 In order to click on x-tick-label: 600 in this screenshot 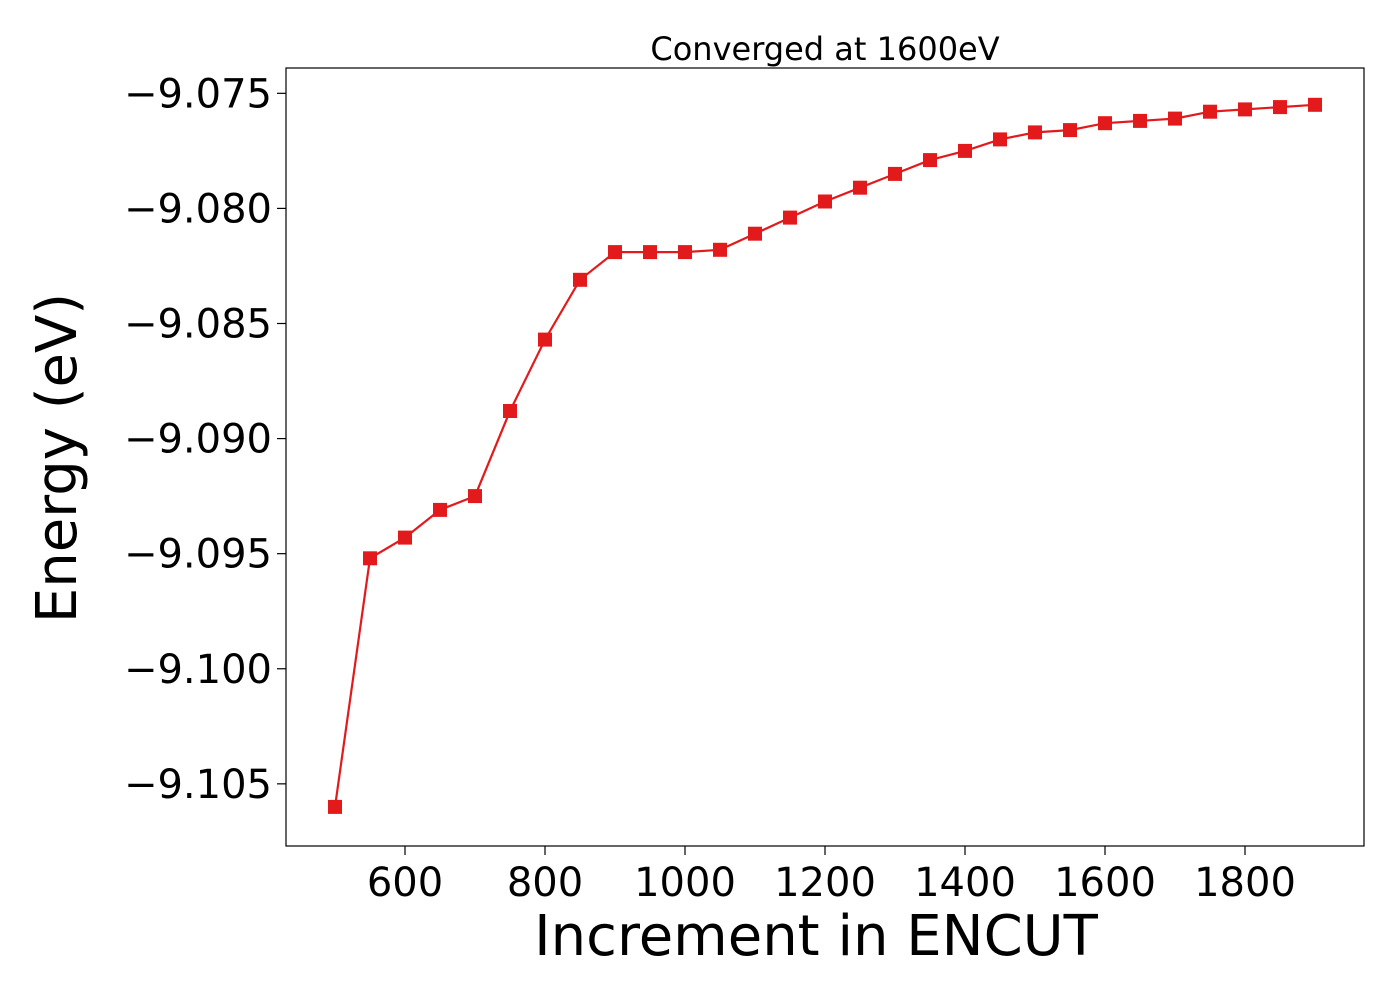, I will do `click(405, 883)`.